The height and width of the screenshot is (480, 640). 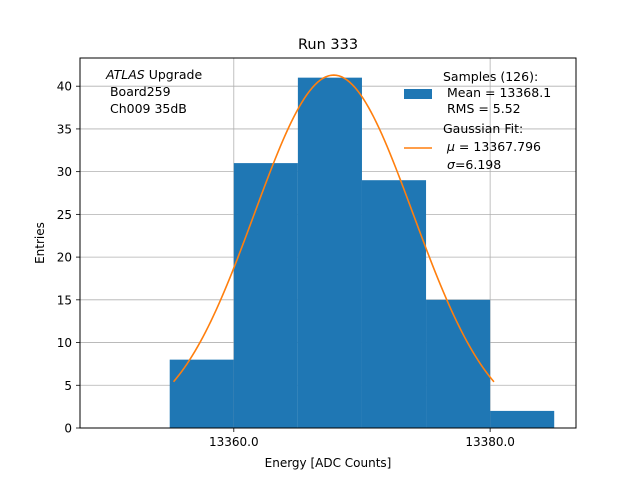 I want to click on legend-histogram-swatch, so click(x=418, y=94).